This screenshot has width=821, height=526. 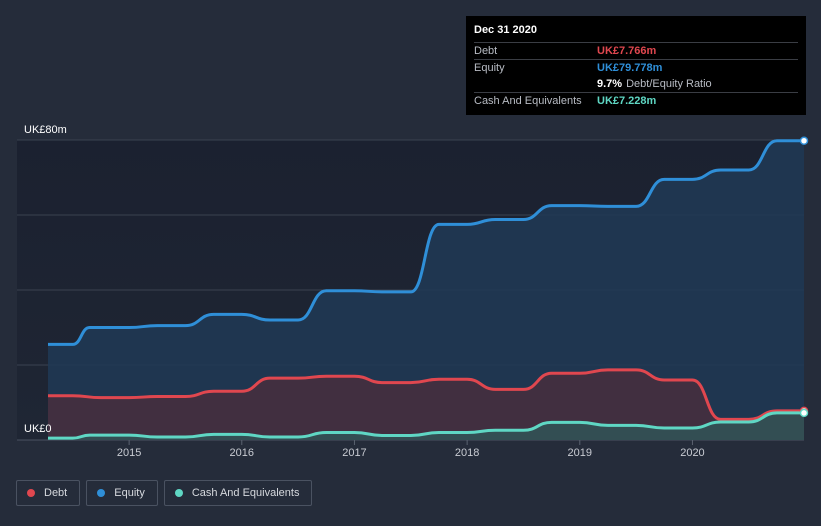 What do you see at coordinates (56, 493) in the screenshot?
I see `legend-debt-label: Debt` at bounding box center [56, 493].